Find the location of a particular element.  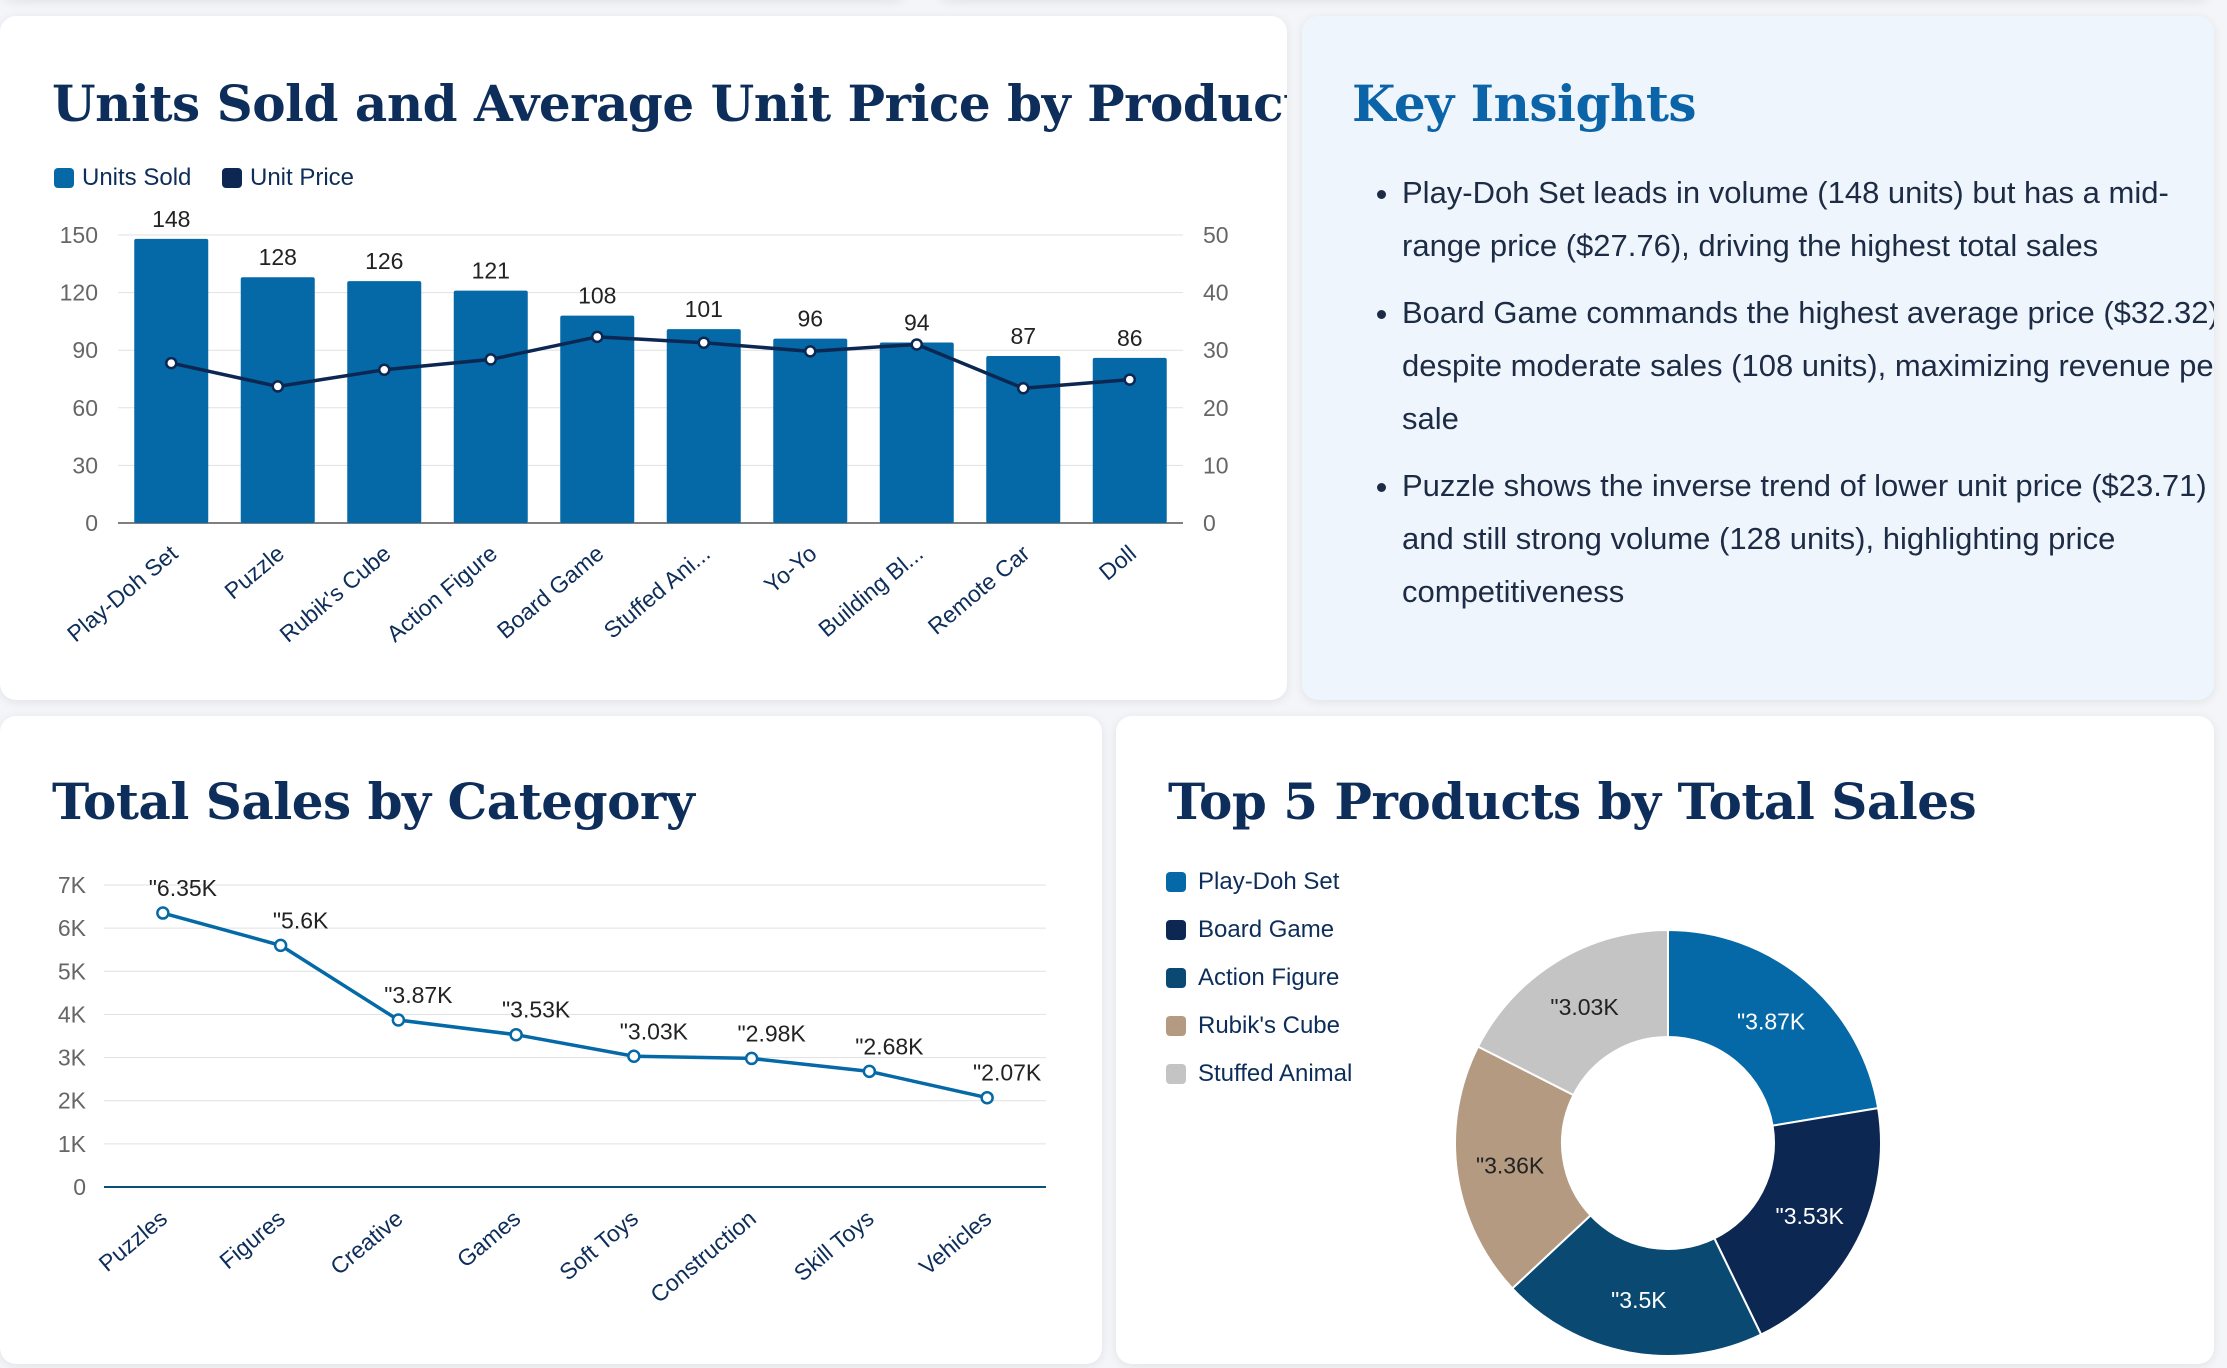

donut-legend-item-3: Action Figure is located at coordinates (1259, 978).